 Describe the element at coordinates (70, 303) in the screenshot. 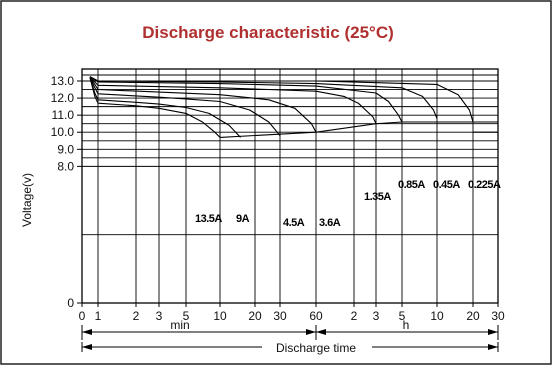

I see `y-tick-label: 0` at that location.